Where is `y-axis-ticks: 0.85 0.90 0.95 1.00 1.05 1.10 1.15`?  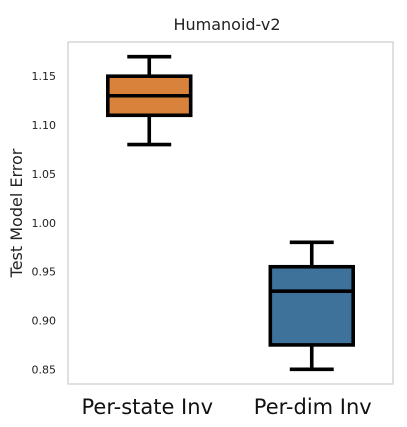 y-axis-ticks: 0.85 0.90 0.95 1.00 1.05 1.10 1.15 is located at coordinates (44, 223).